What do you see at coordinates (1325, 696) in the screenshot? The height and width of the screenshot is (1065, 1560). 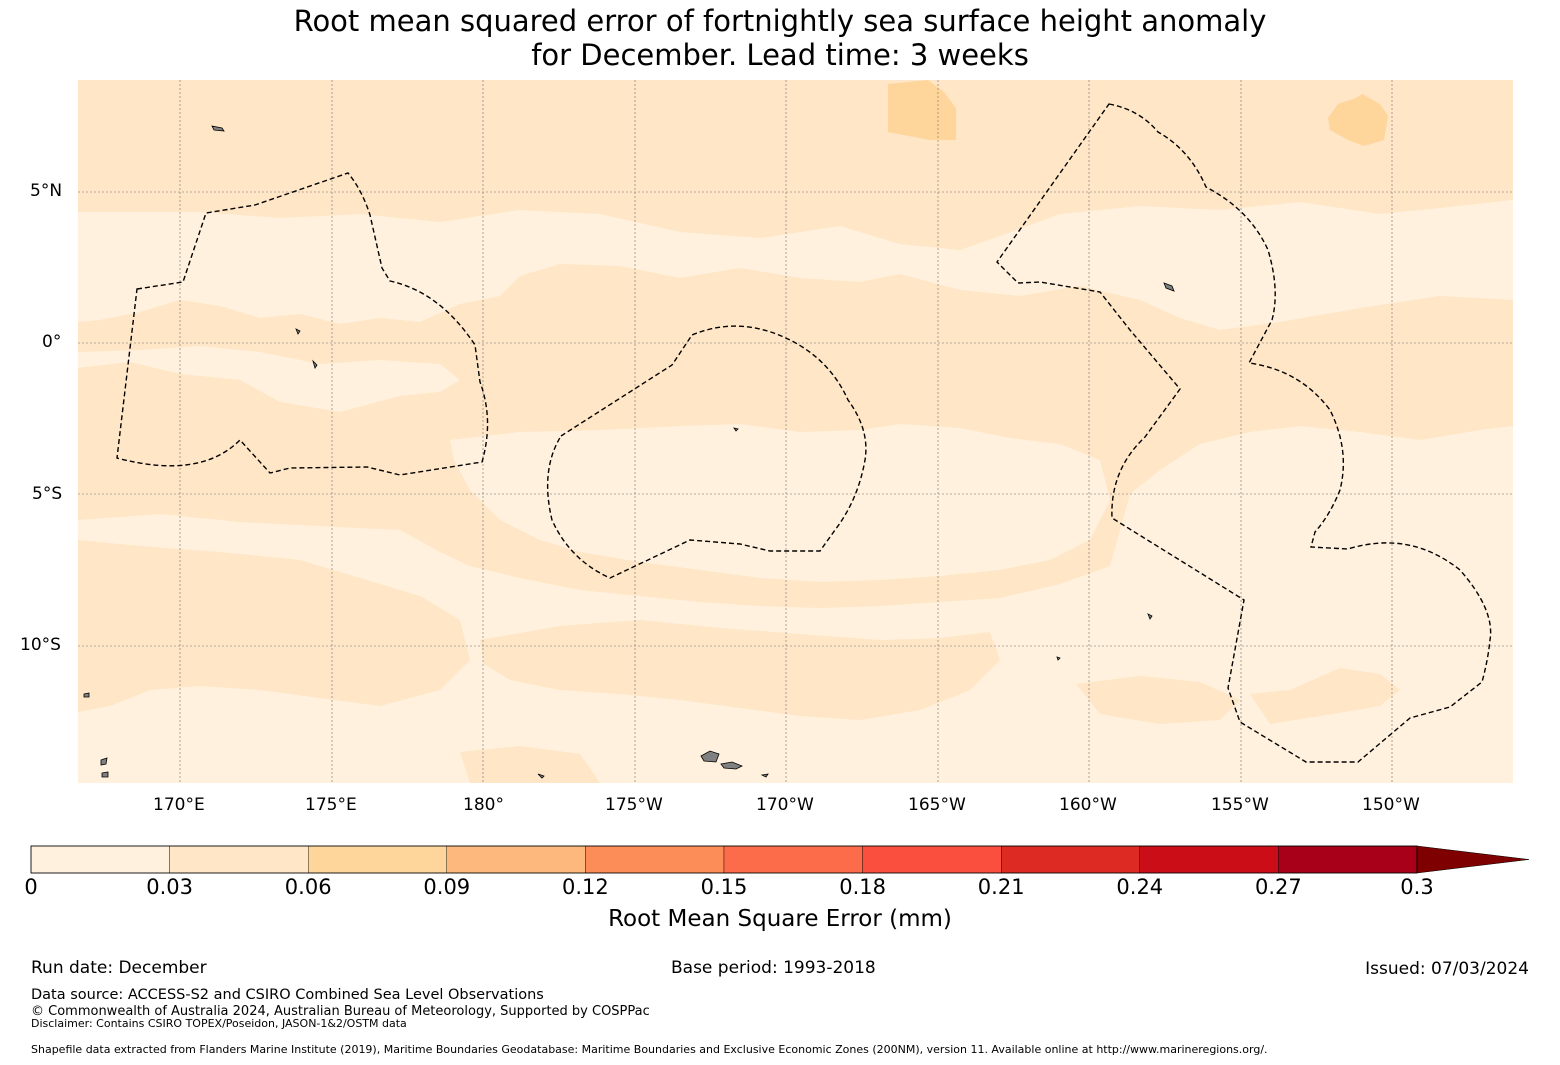 I see `rmse-mid-patch-far-southeast` at bounding box center [1325, 696].